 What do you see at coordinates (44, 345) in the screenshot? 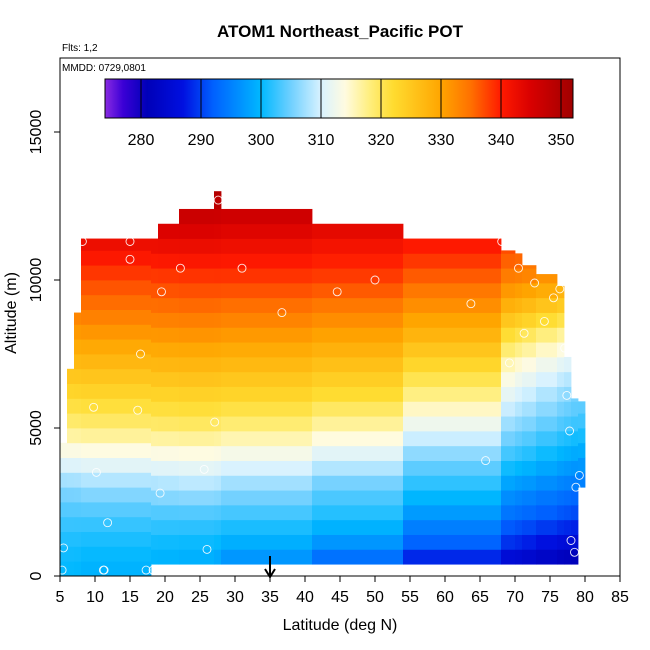
I see `y-axis: 0 5000 10000 15000` at bounding box center [44, 345].